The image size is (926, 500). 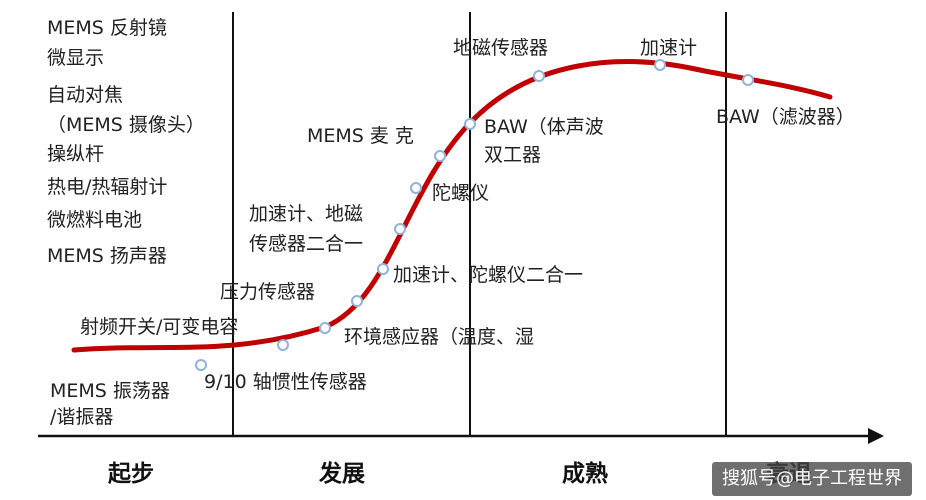 I want to click on x-axis-arrowhead, so click(x=876, y=436).